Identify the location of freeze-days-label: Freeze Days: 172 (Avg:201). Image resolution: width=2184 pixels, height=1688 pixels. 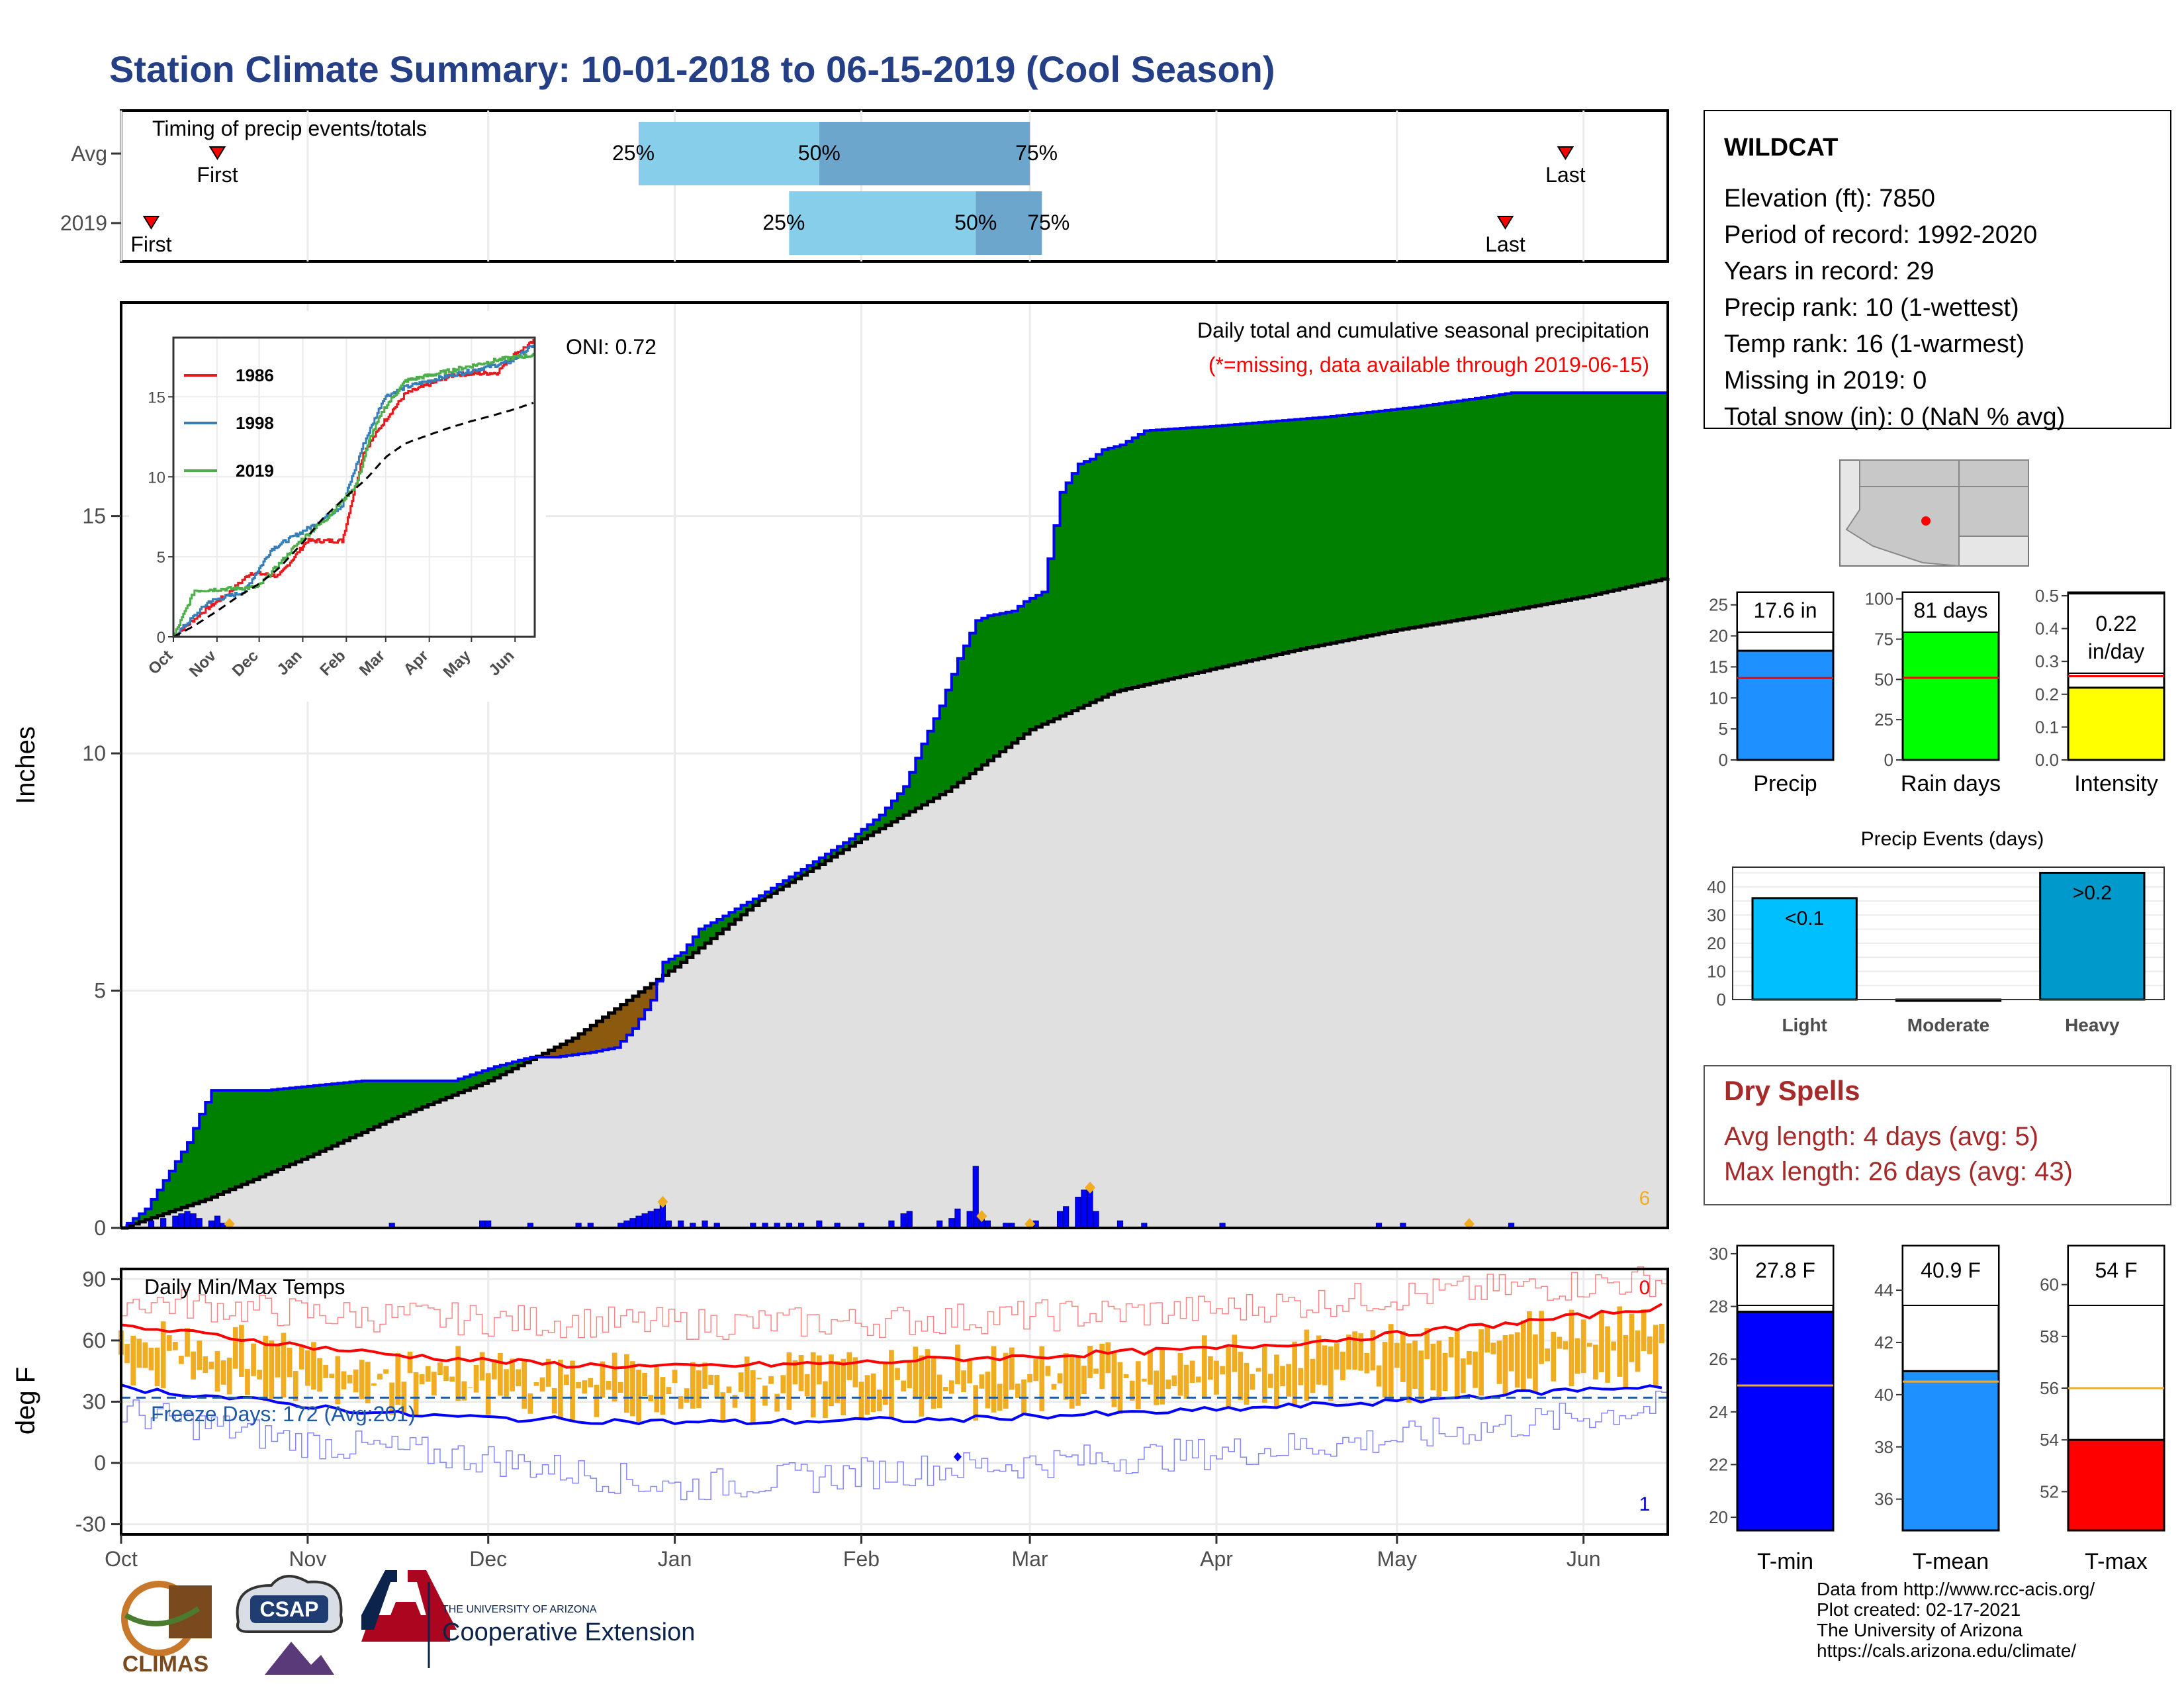
(283, 1414).